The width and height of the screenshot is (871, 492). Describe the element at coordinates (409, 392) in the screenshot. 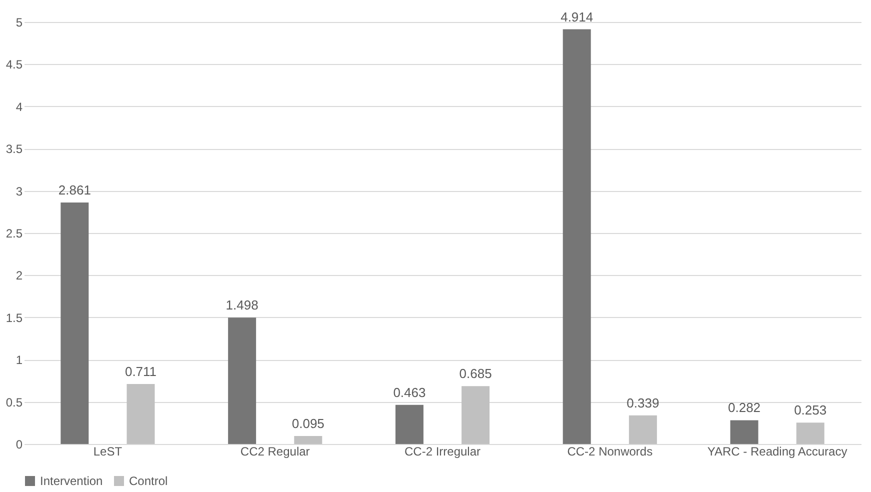

I see `data-label: 0.463` at that location.